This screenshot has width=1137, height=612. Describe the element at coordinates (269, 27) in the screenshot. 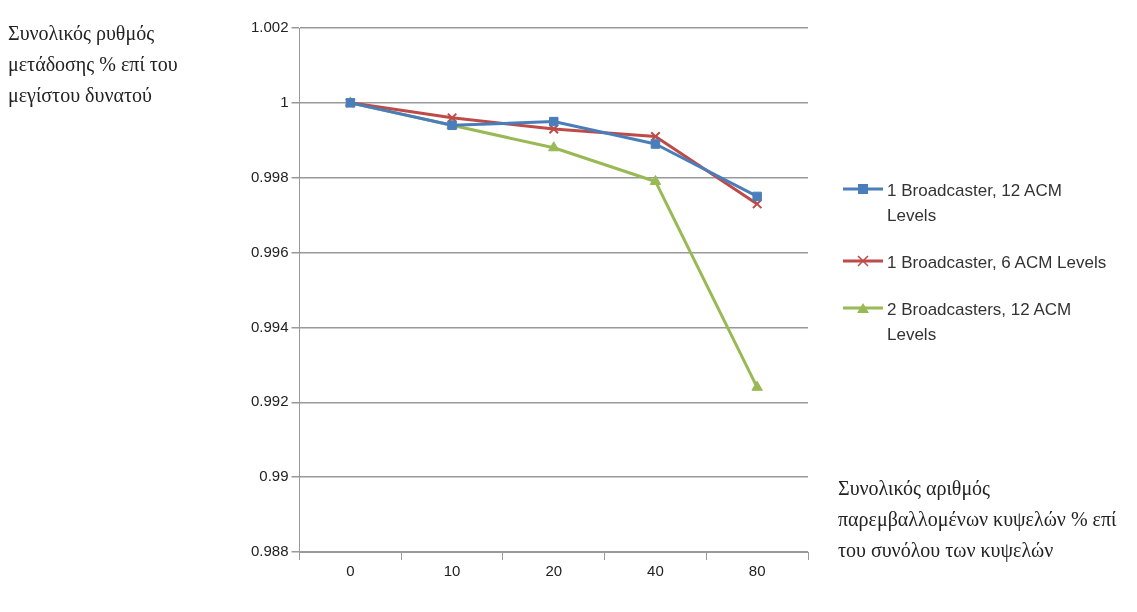

I see `y-tick-label: 1.002` at that location.